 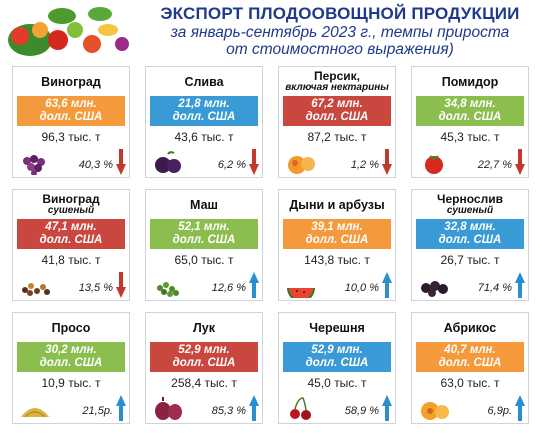 I want to click on export-value: 52,1 млн. долл. США, so click(x=204, y=234).